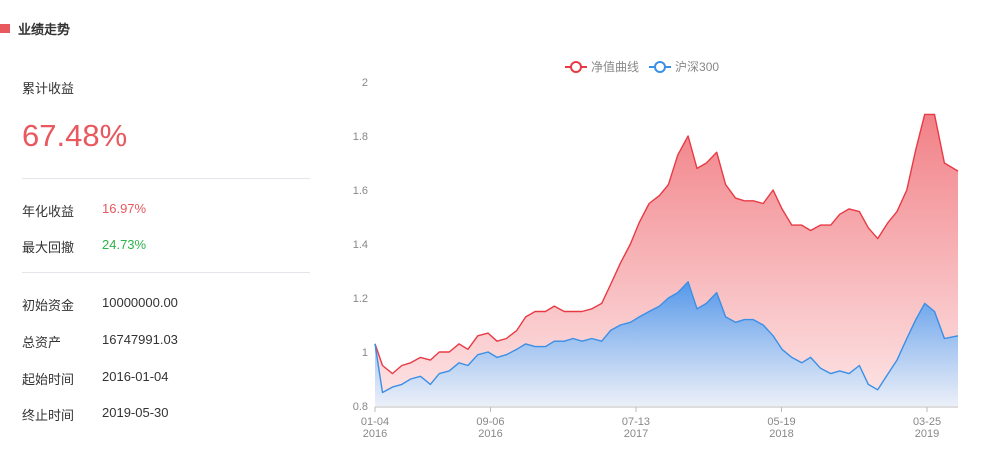  I want to click on legend-item-index: 沪深300, so click(684, 66).